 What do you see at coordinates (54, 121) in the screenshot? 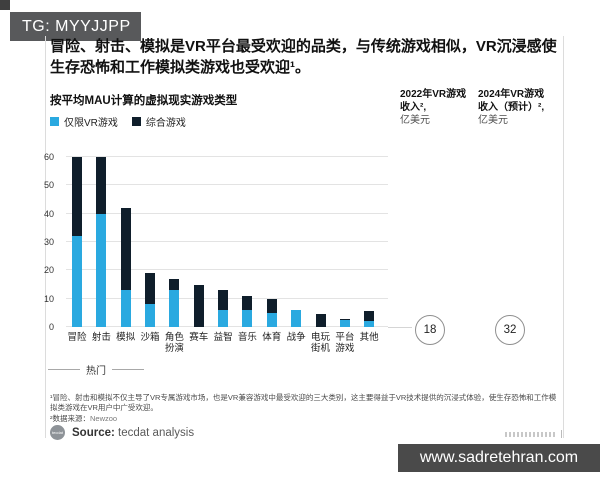
I see `legend-swatch-vr-only` at bounding box center [54, 121].